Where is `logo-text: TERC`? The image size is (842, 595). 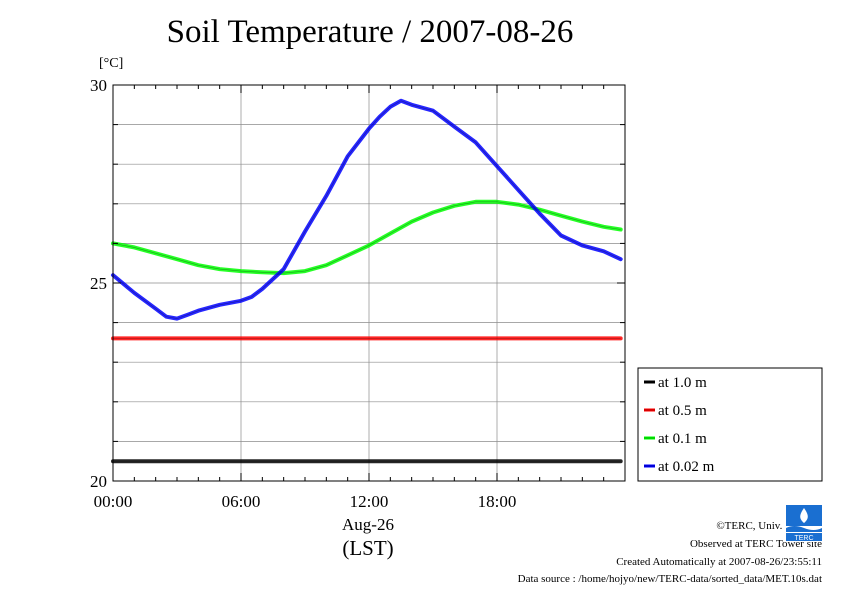 logo-text: TERC is located at coordinates (803, 538).